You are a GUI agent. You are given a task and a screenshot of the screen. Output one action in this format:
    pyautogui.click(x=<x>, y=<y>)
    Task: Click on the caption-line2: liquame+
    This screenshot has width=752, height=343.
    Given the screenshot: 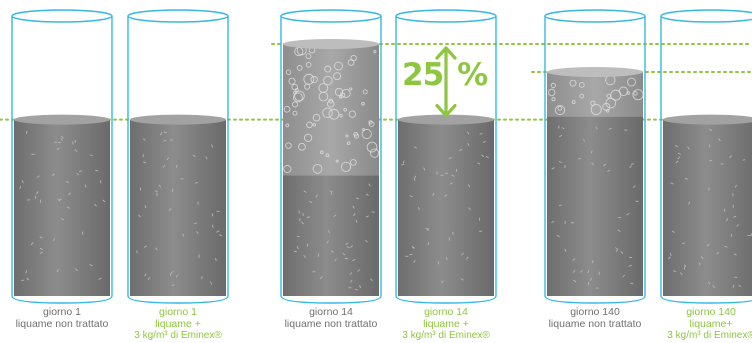 What is the action you would take?
    pyautogui.click(x=711, y=324)
    